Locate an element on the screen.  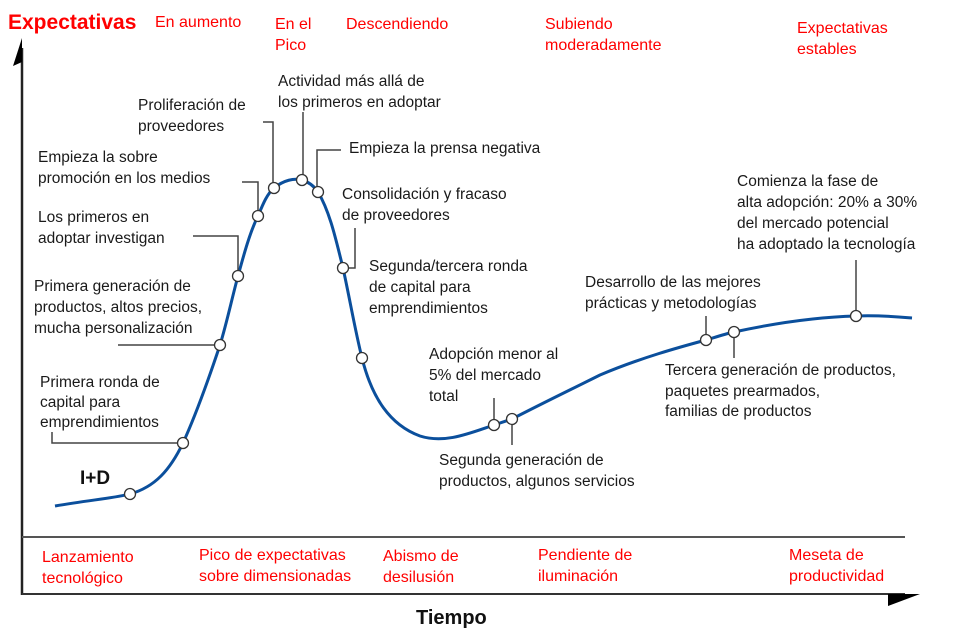
expectation-label: Descendiendo is located at coordinates (397, 24).